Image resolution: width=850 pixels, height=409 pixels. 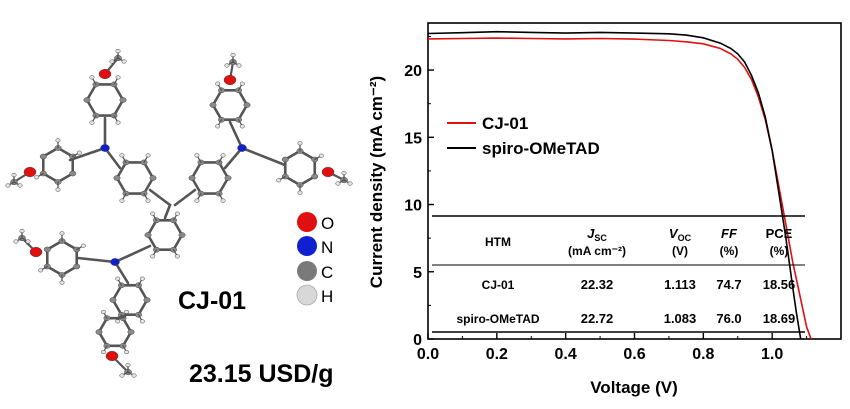 I want to click on table-header-pce: PCE, so click(x=779, y=233).